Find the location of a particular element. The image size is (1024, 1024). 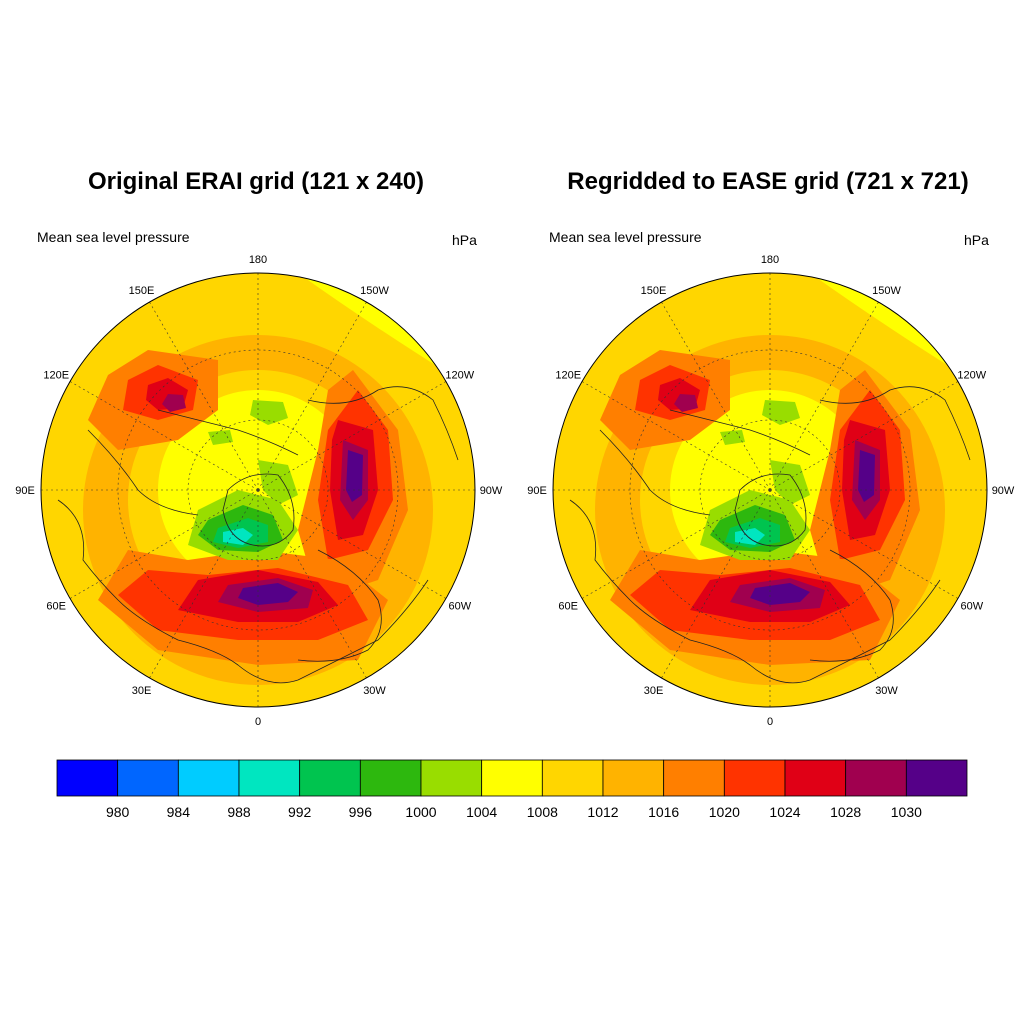

colorbar-label: 1030 is located at coordinates (906, 812).